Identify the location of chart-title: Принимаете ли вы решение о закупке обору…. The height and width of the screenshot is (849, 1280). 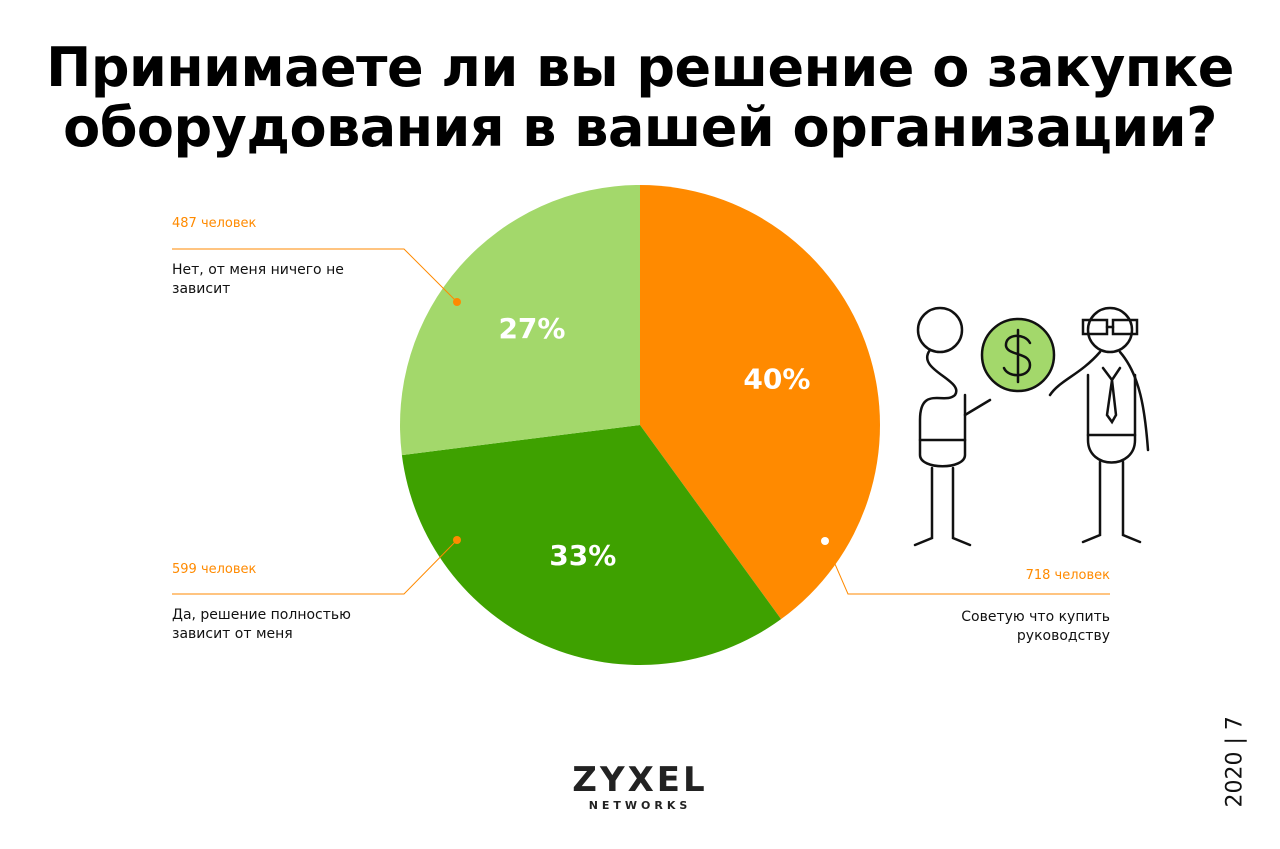
(640, 97).